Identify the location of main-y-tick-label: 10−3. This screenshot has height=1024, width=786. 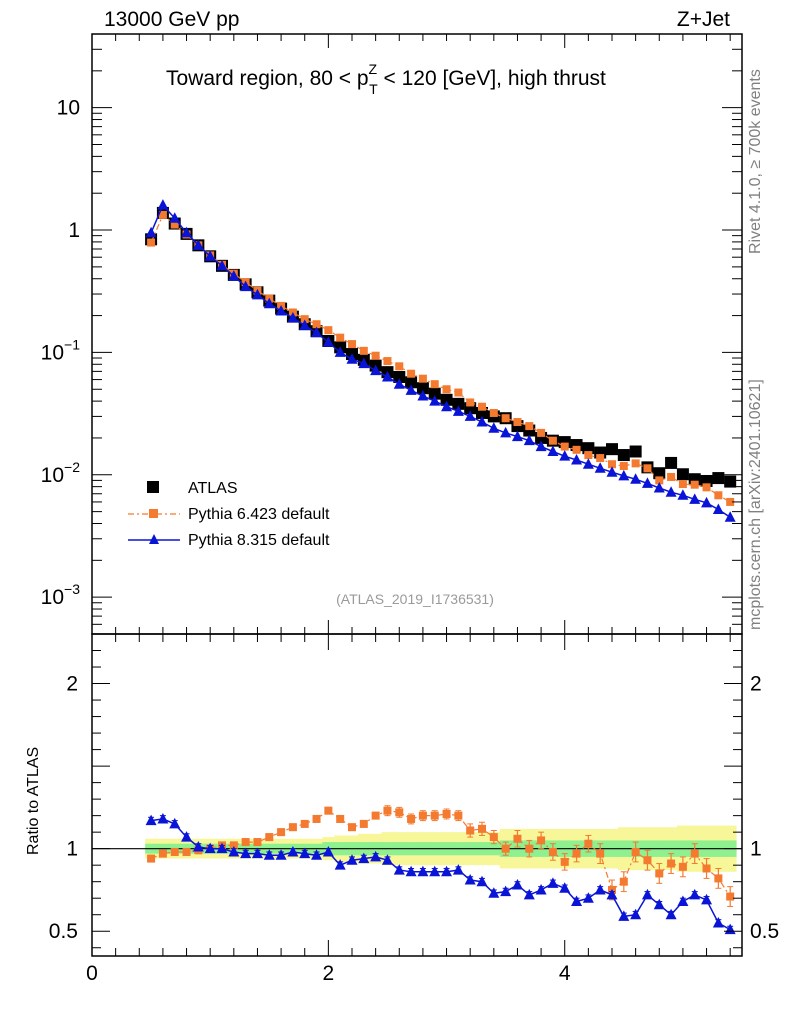
(61, 595).